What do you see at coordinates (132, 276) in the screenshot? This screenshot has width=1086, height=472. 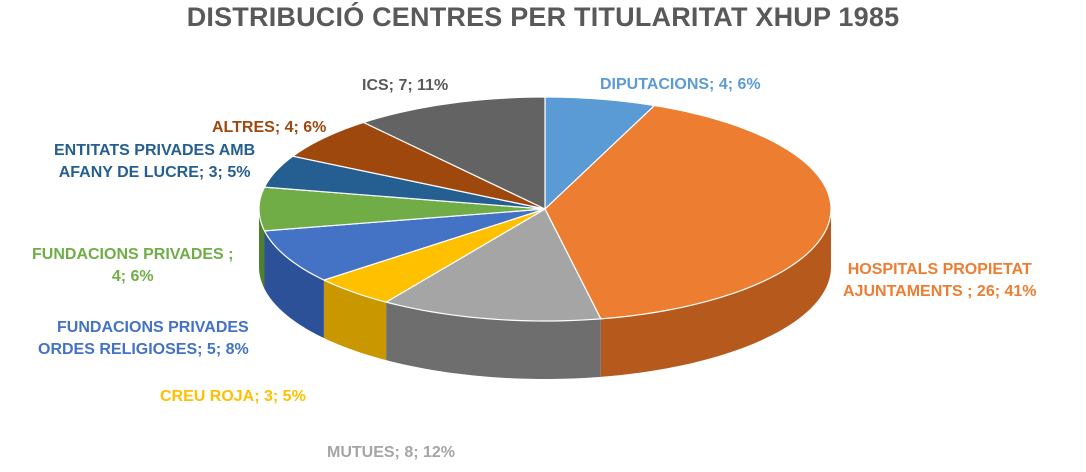 I see `label-fundacions-privades-line2: 4; 6%` at bounding box center [132, 276].